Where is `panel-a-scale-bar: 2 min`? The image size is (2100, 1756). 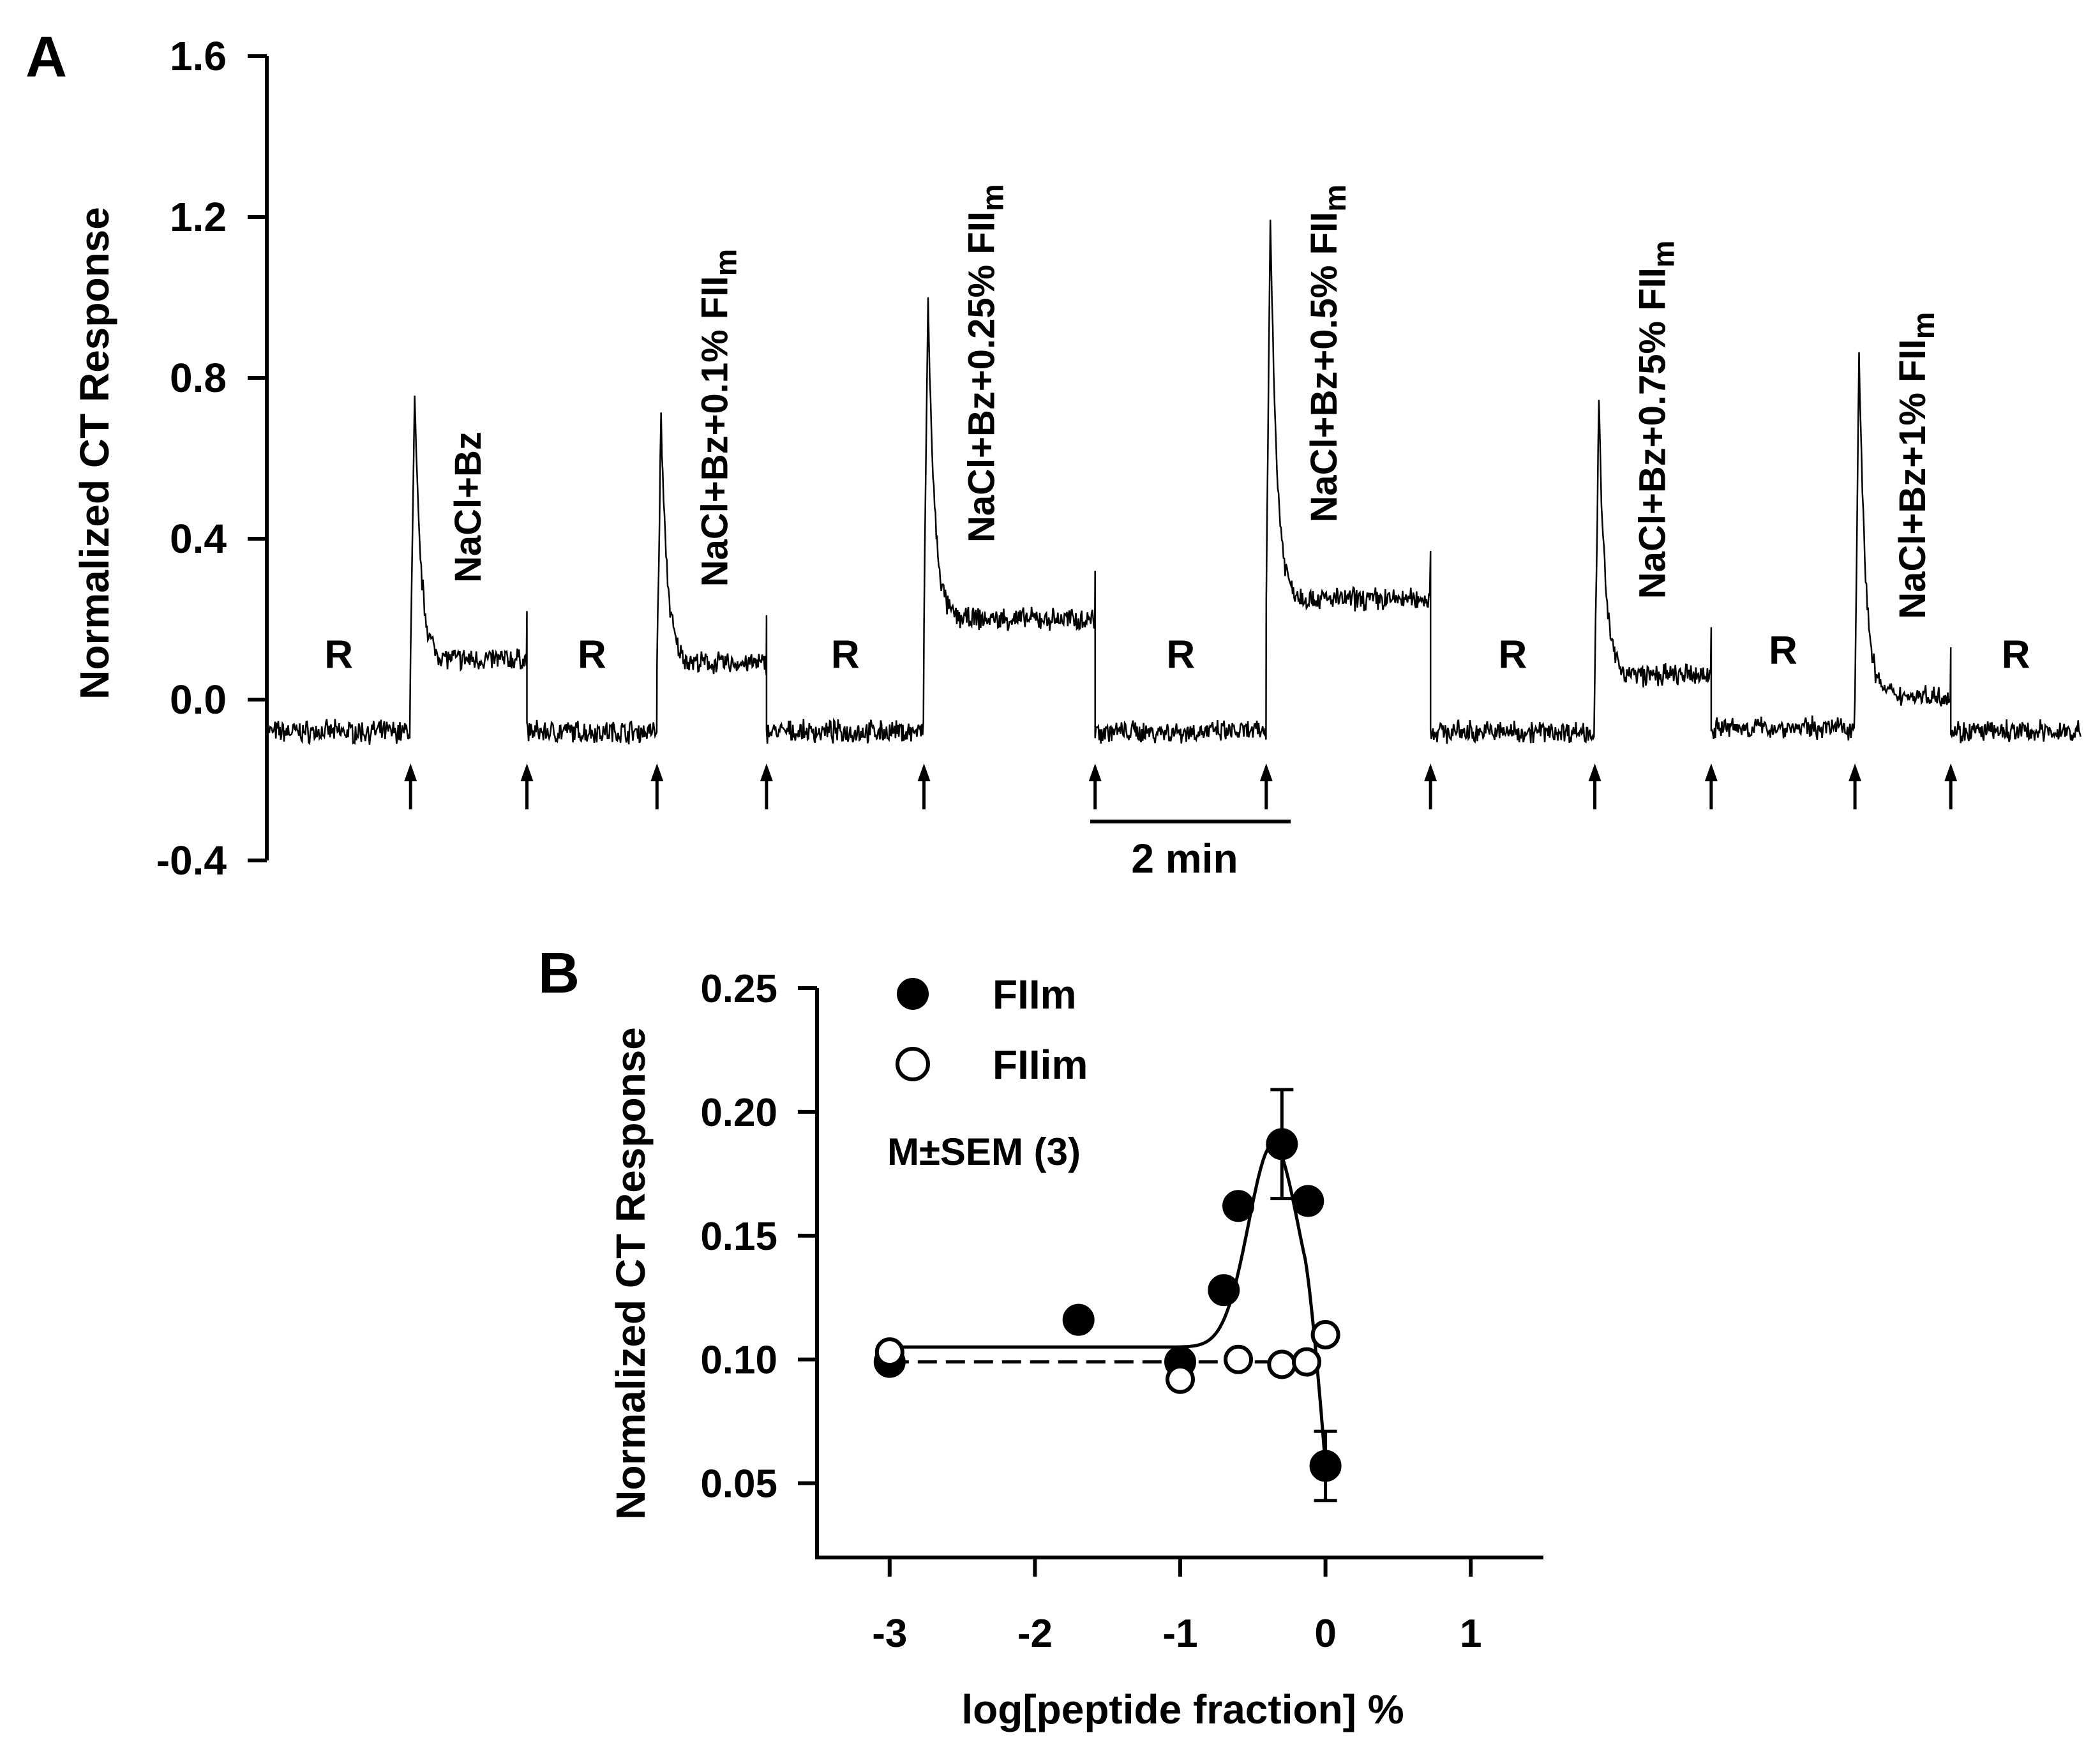
panel-a-scale-bar: 2 min is located at coordinates (1190, 851).